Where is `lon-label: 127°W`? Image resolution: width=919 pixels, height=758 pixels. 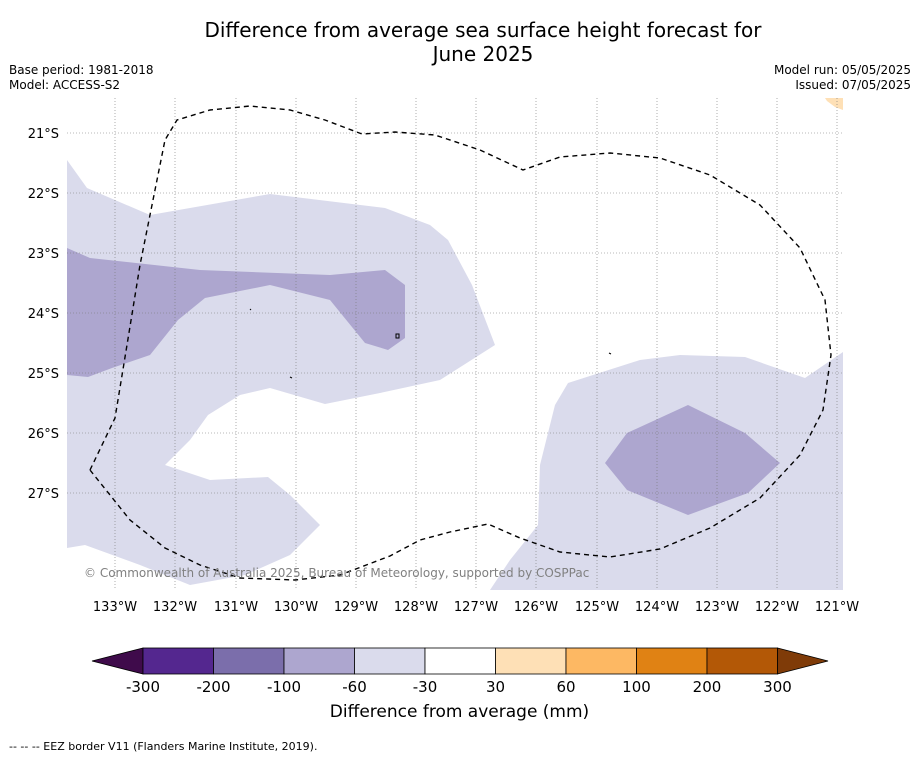 lon-label: 127°W is located at coordinates (476, 607).